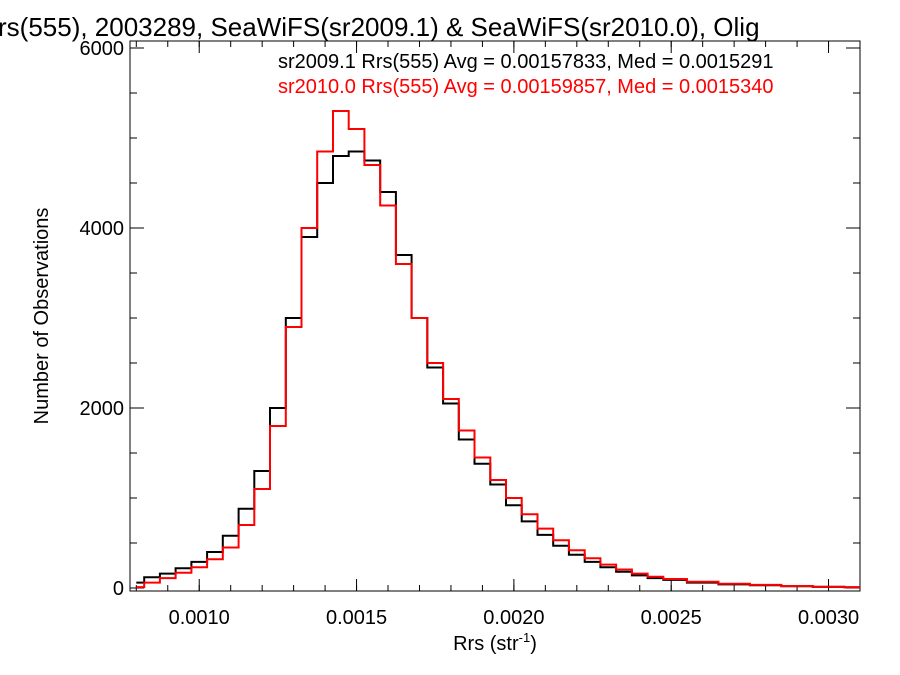  What do you see at coordinates (486, 644) in the screenshot?
I see `x-axis-label-main: Rrs (str` at bounding box center [486, 644].